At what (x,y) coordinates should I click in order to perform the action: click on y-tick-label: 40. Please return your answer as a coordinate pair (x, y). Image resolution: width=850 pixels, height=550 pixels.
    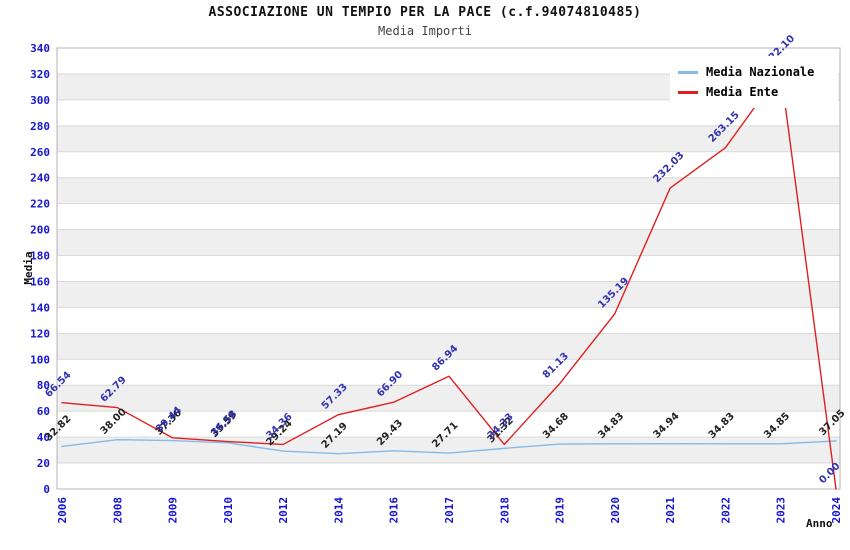
    Looking at the image, I should click on (43, 437).